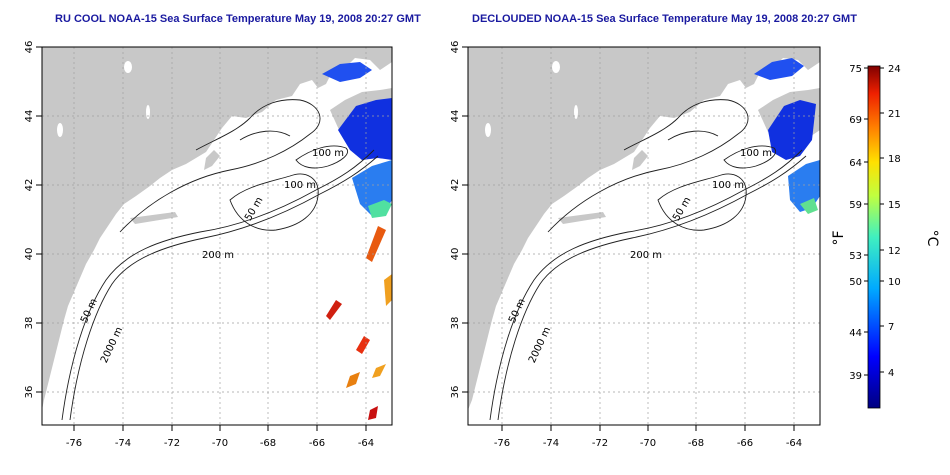 The width and height of the screenshot is (950, 475). What do you see at coordinates (874, 237) in the screenshot?
I see `colorbar-gradient` at bounding box center [874, 237].